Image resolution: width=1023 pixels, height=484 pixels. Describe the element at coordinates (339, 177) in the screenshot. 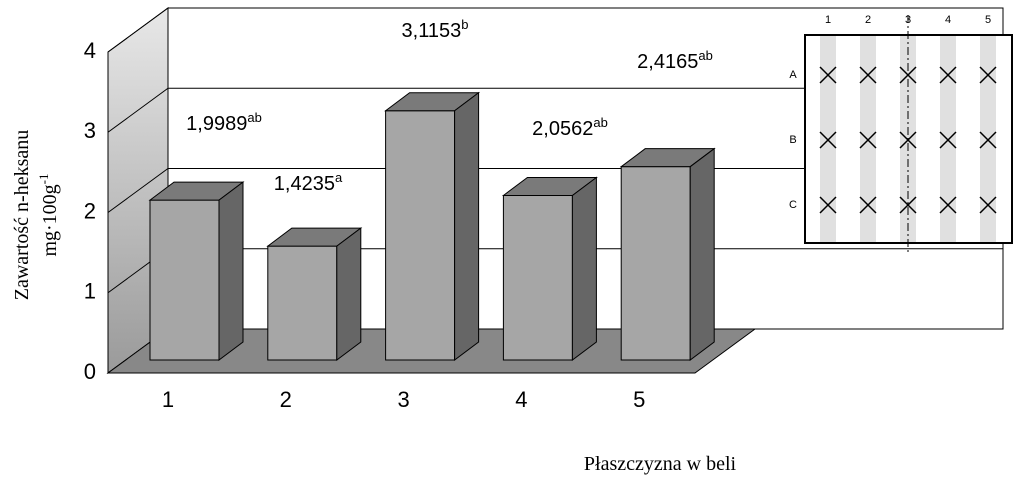

I see `value-label-letter: a` at that location.